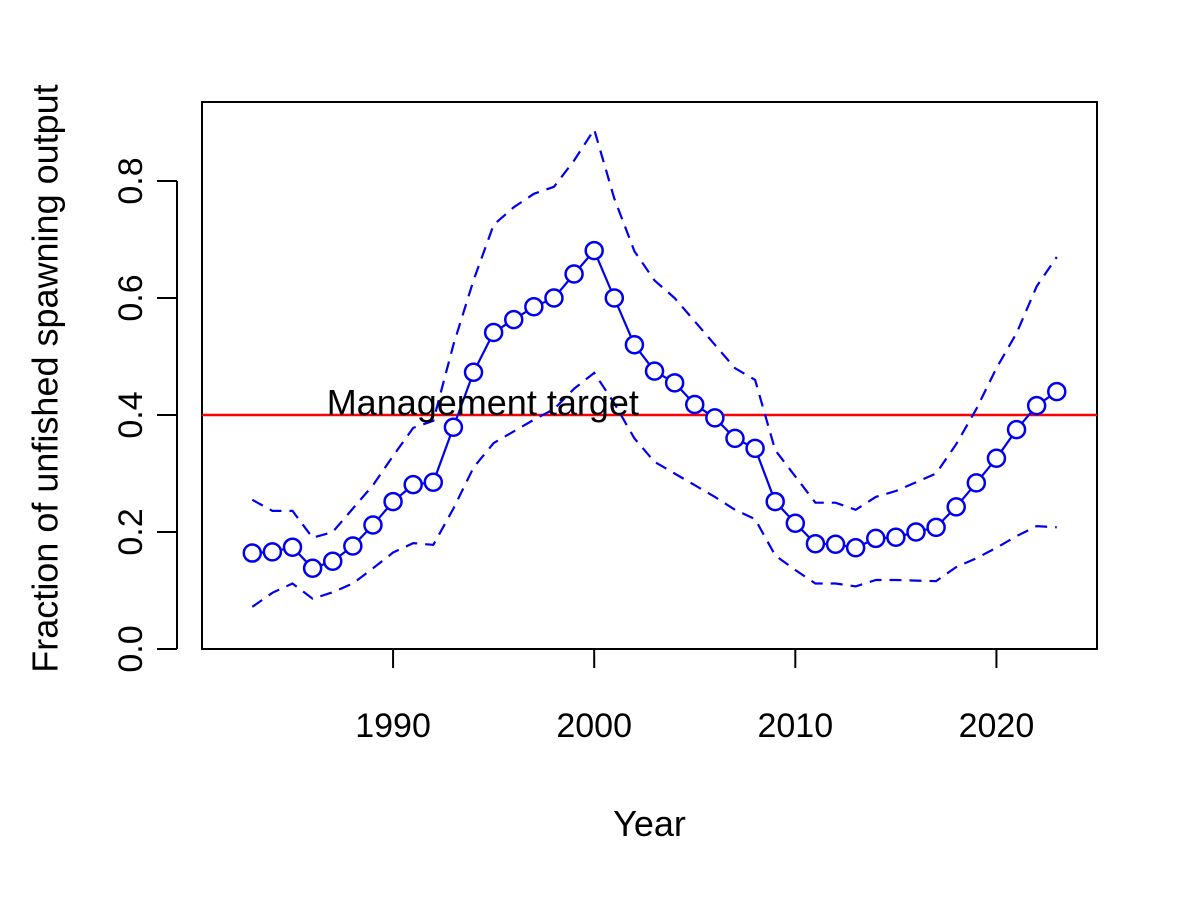  I want to click on x-tick-label: 1990, so click(393, 726).